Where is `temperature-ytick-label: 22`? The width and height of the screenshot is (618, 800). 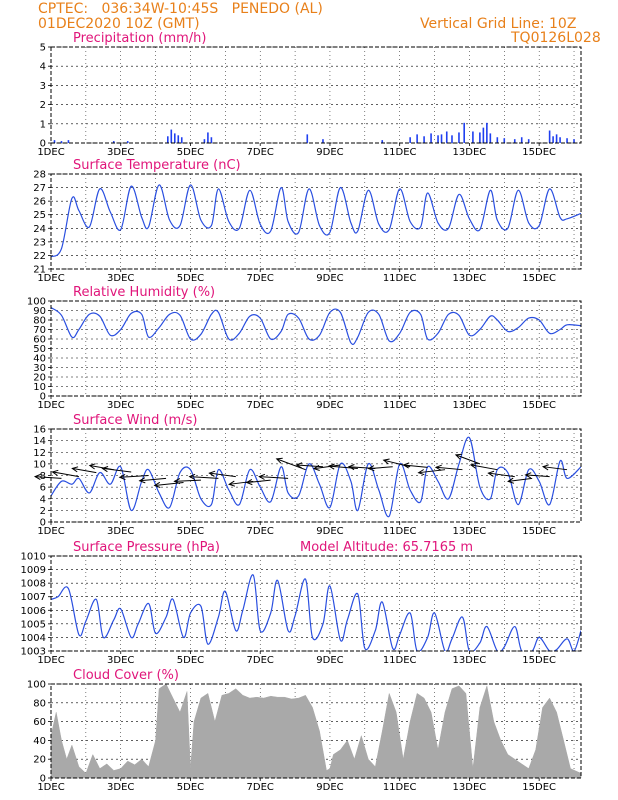
temperature-ytick-label: 22 is located at coordinates (39, 256).